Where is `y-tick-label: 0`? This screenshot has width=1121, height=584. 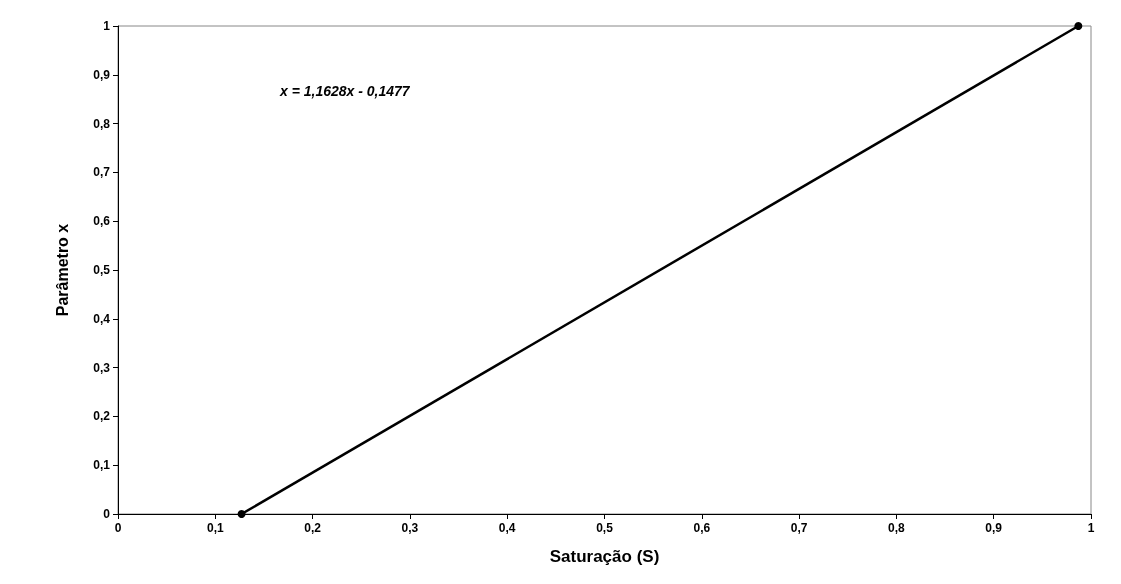
y-tick-label: 0 is located at coordinates (107, 514).